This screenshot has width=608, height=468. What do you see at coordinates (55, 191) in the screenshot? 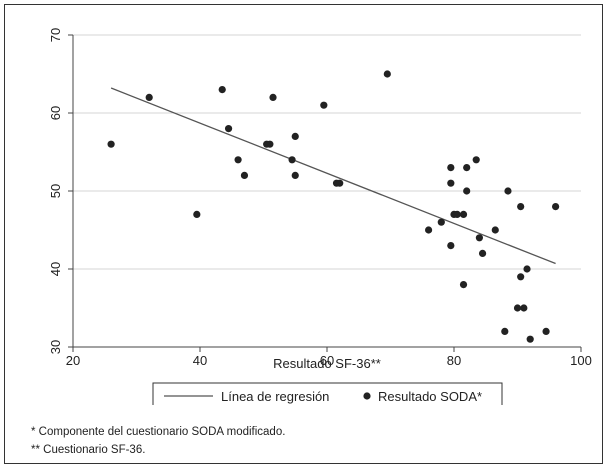
I see `y-tick-label-50: 50` at bounding box center [55, 191].